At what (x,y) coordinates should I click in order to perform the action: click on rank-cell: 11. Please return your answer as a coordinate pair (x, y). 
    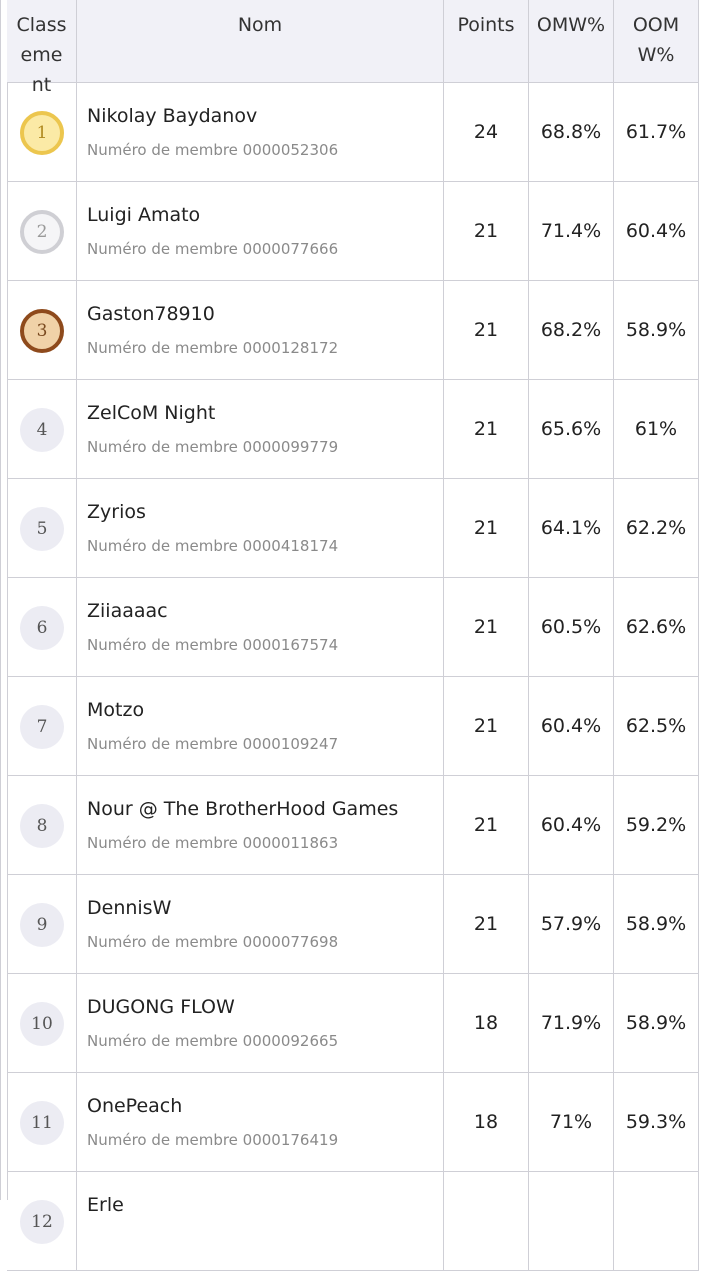
    Looking at the image, I should click on (42, 1122).